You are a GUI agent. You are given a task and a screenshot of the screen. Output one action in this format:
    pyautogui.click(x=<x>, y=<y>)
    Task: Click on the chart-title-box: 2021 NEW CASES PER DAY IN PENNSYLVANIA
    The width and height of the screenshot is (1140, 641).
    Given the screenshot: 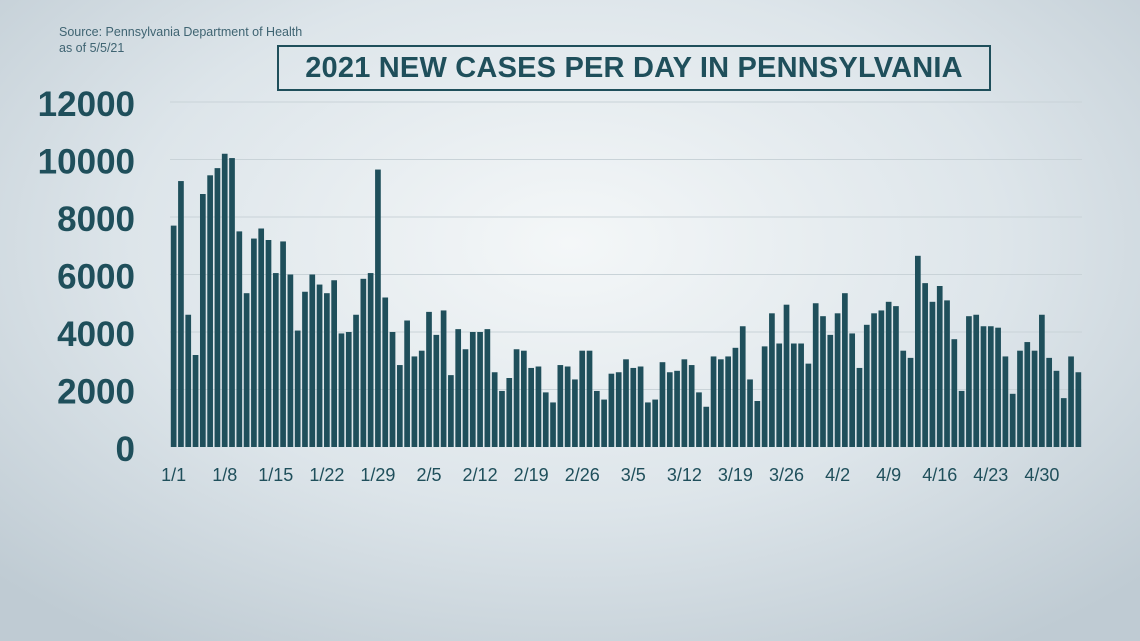 What is the action you would take?
    pyautogui.click(x=634, y=68)
    